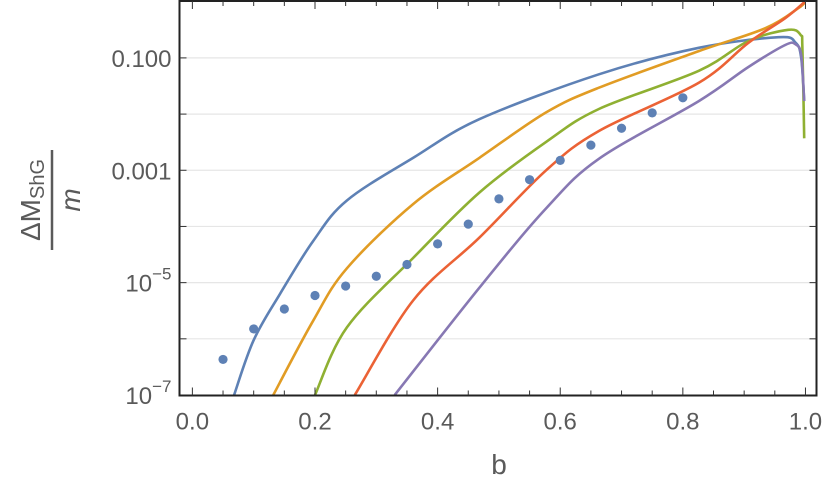 The width and height of the screenshot is (830, 498). What do you see at coordinates (499, 422) in the screenshot?
I see `x-tick-labels: 0.0 0.2 0.4 0.6 0.8 1.0` at bounding box center [499, 422].